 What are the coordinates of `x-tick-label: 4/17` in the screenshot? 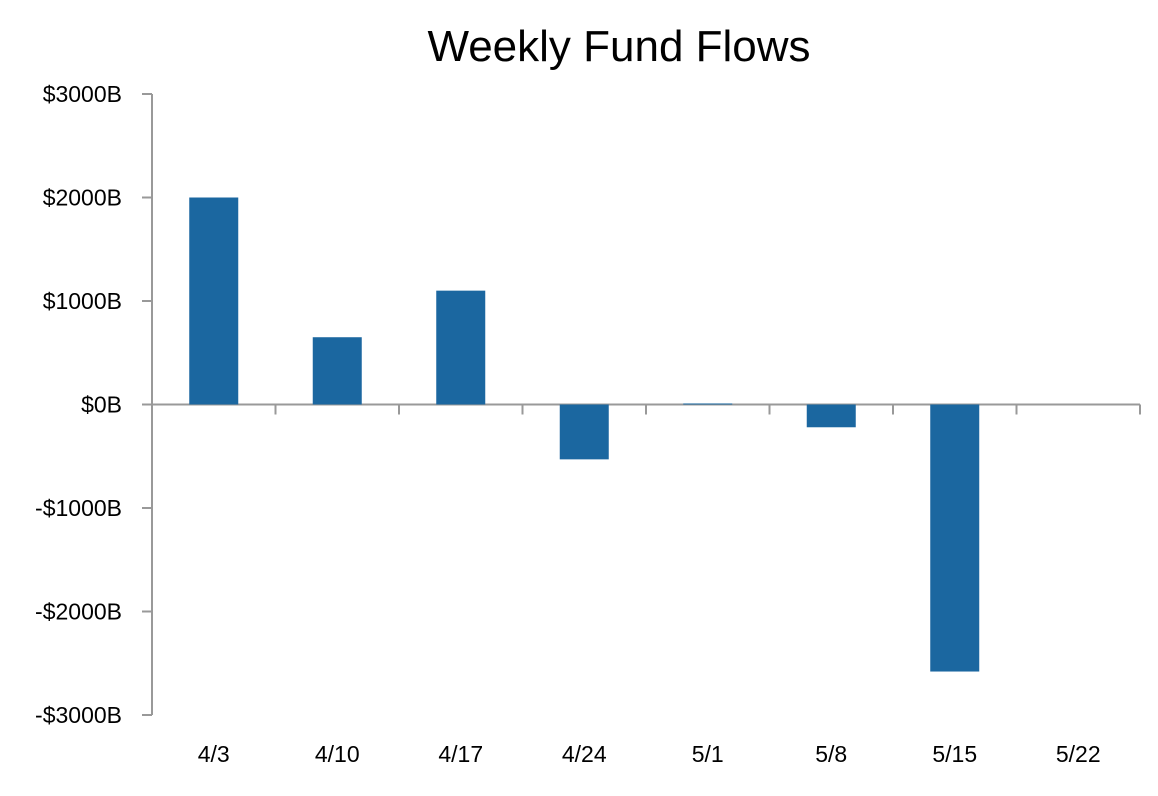 It's located at (460, 754).